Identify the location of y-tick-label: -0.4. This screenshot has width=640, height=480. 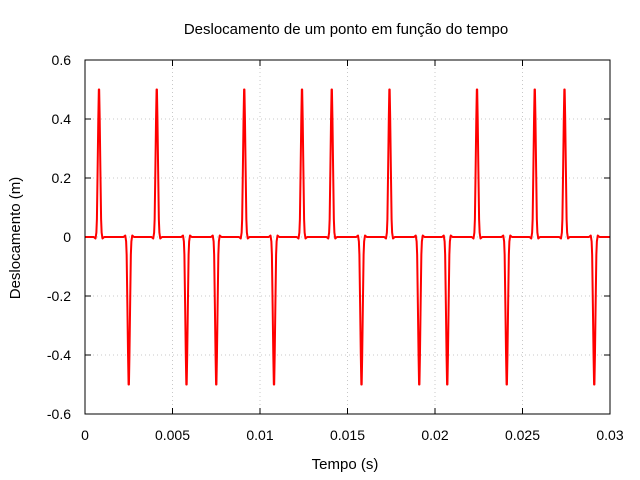
(59, 355).